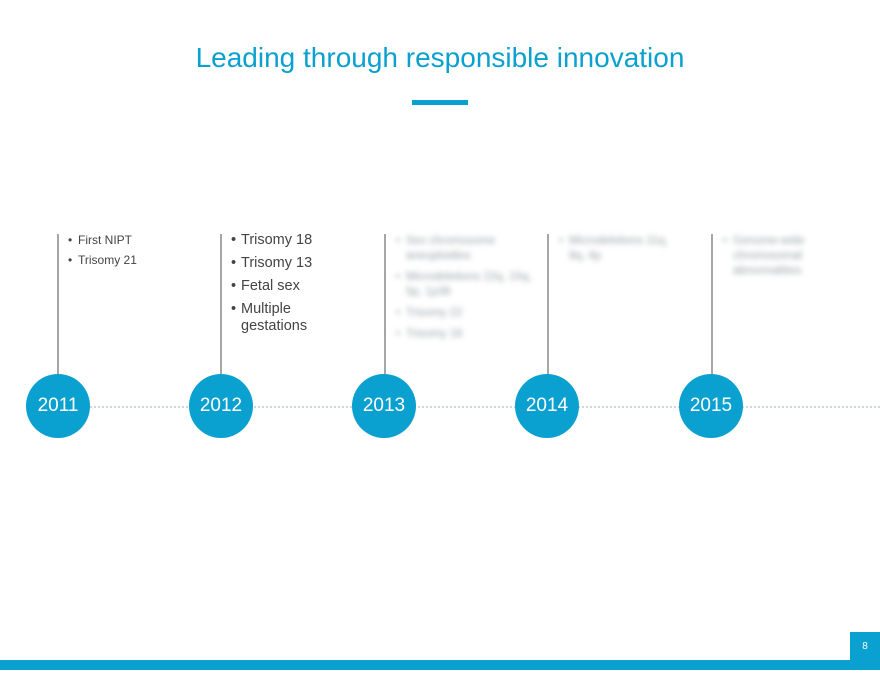 The height and width of the screenshot is (680, 880). What do you see at coordinates (621, 249) in the screenshot?
I see `list-item: Microdeletions 11q, 8q, 4p` at bounding box center [621, 249].